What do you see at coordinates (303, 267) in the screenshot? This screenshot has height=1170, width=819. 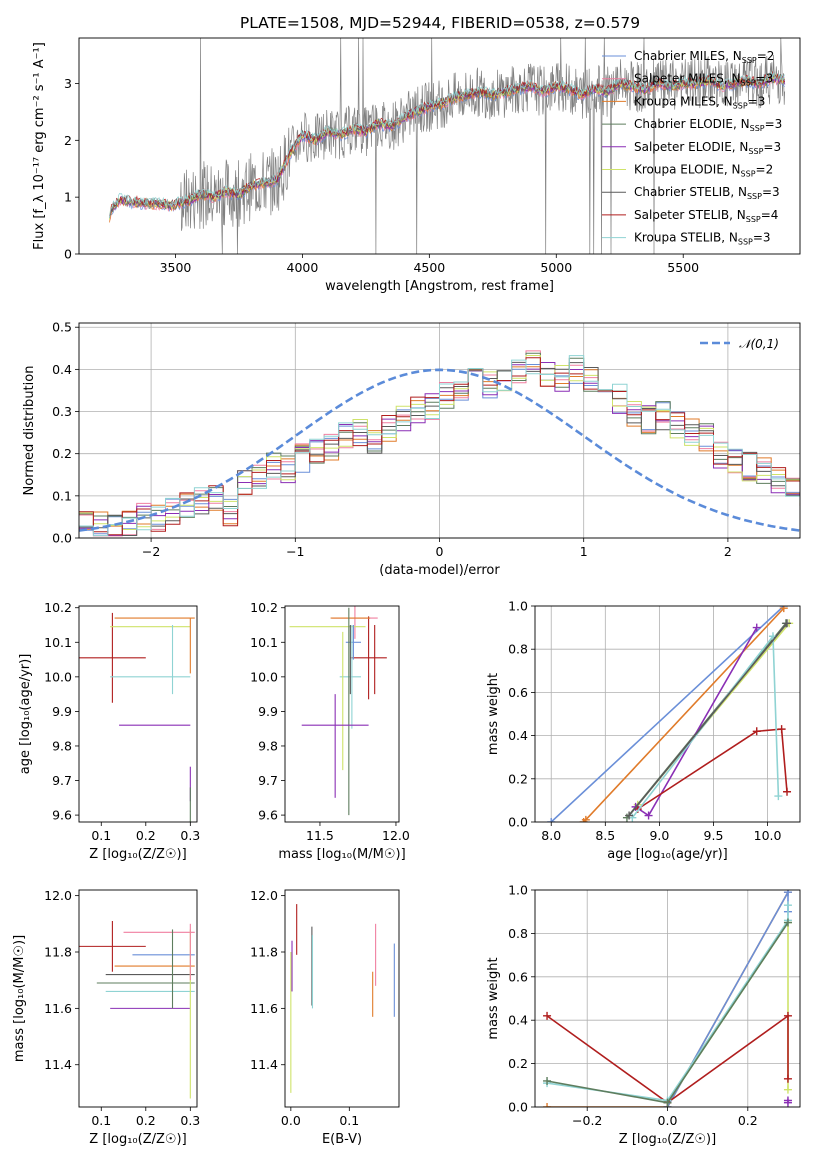 I see `x-tick-label: 4000` at bounding box center [303, 267].